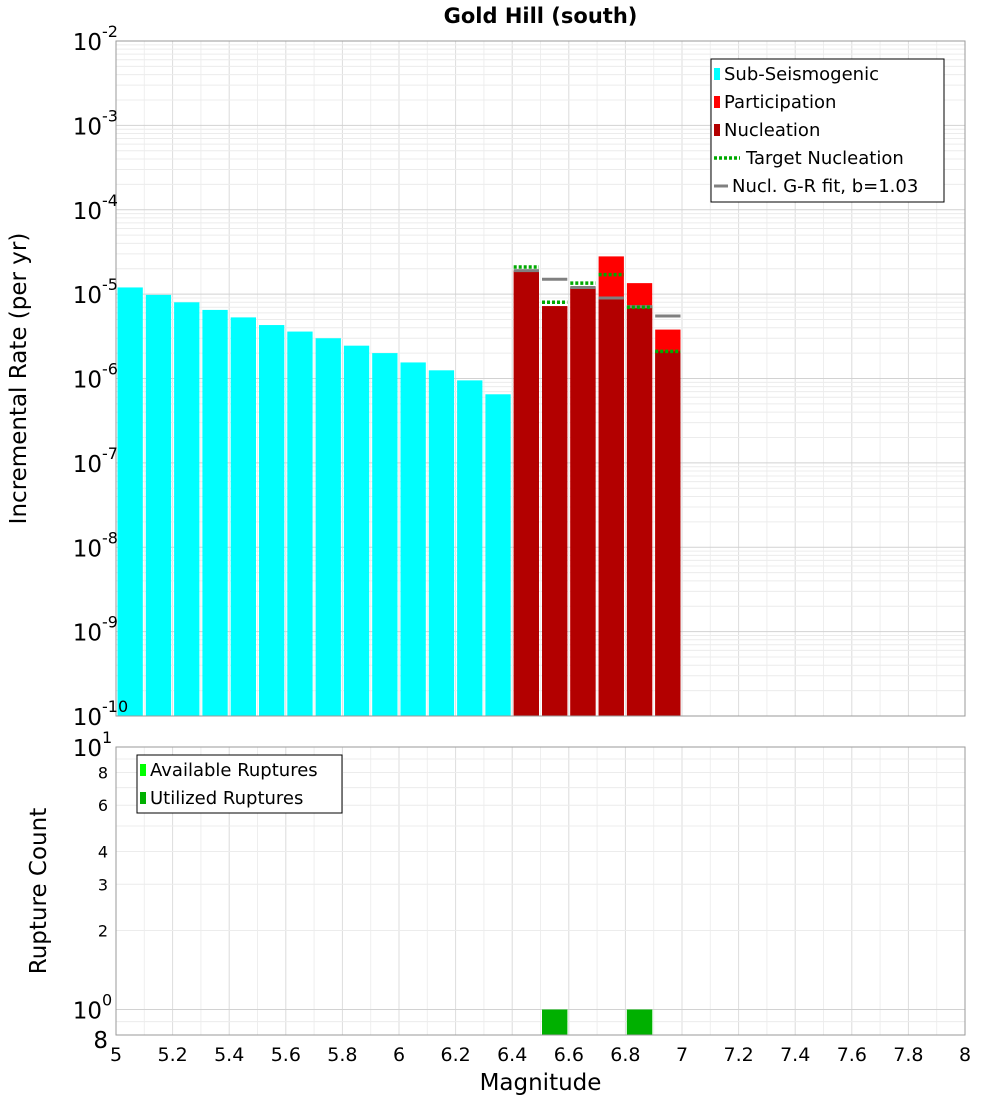 Image resolution: width=1000 pixels, height=1100 pixels. Describe the element at coordinates (172, 1055) in the screenshot. I see `x-tick-label: 5.2` at that location.